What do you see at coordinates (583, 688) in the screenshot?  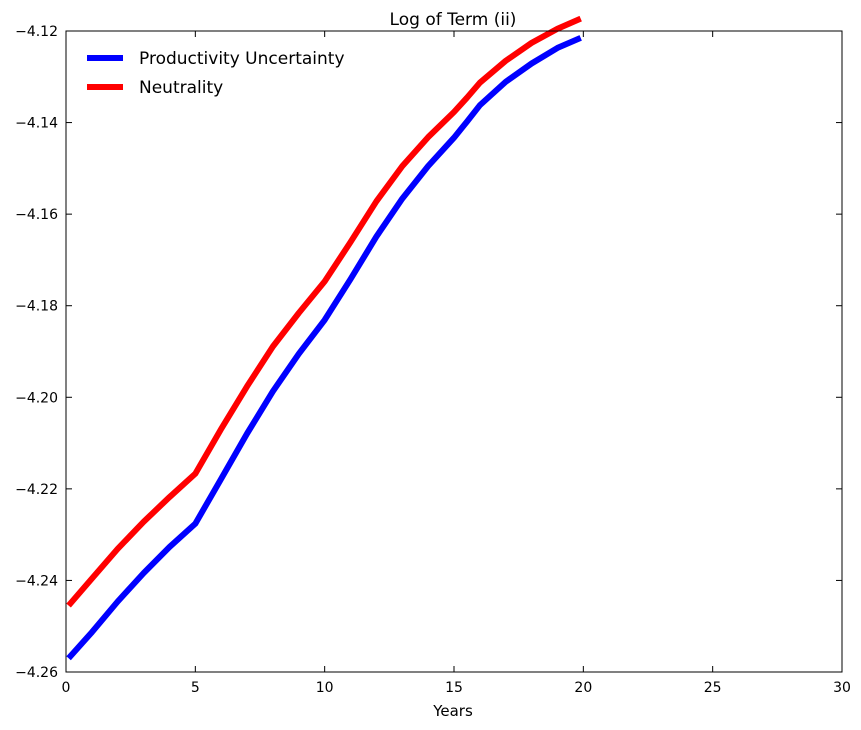 I see `x-tick-label: 20` at bounding box center [583, 688].